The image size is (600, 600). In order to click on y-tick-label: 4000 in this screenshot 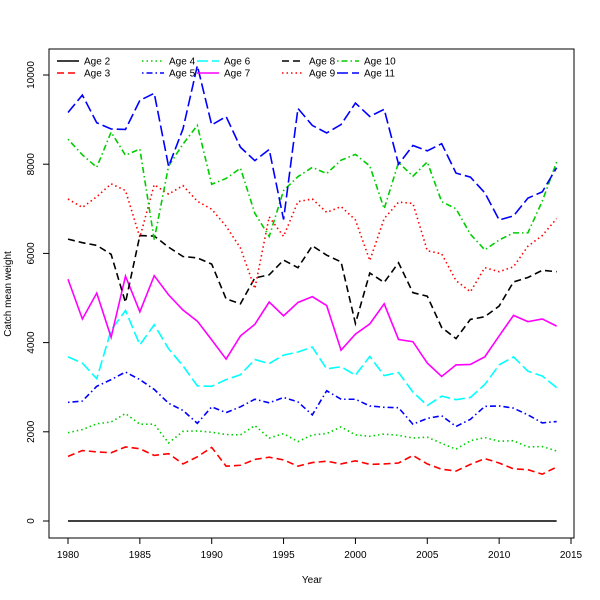, I will do `click(31, 342)`.